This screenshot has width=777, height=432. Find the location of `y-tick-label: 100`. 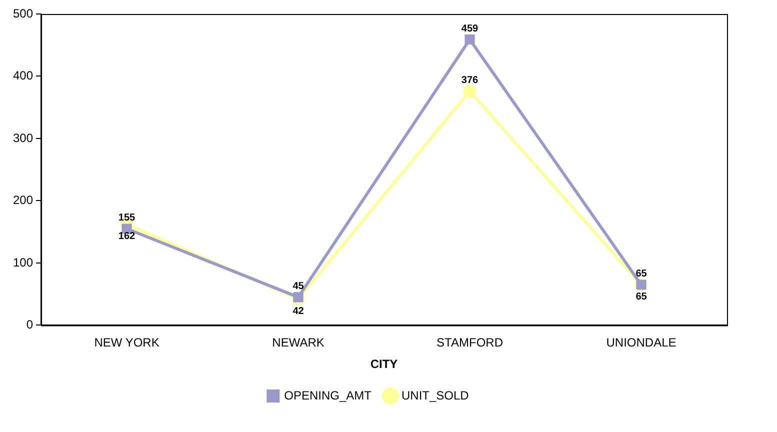

y-tick-label: 100 is located at coordinates (23, 262).